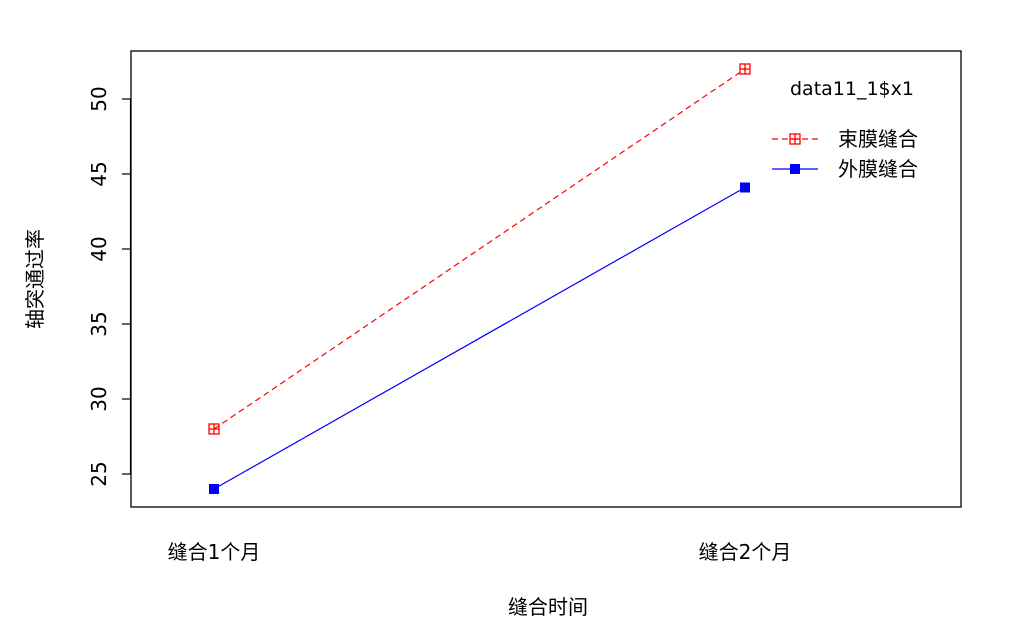 This screenshot has width=1010, height=633. Describe the element at coordinates (852, 89) in the screenshot. I see `legend-title: data11_1$x1` at that location.